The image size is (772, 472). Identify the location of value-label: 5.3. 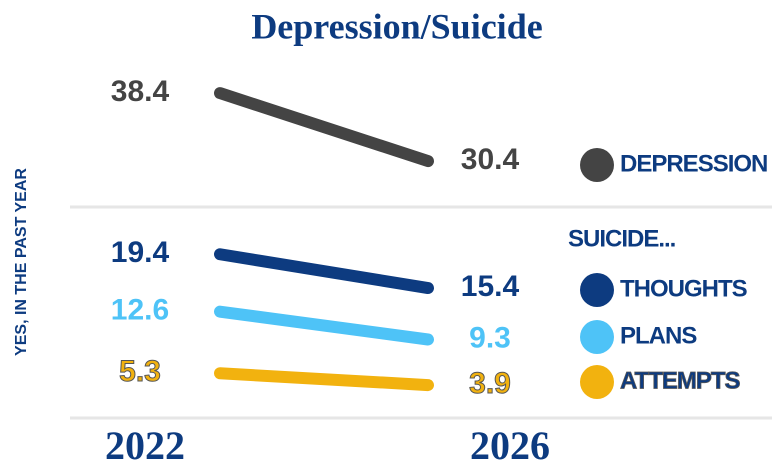
(140, 371).